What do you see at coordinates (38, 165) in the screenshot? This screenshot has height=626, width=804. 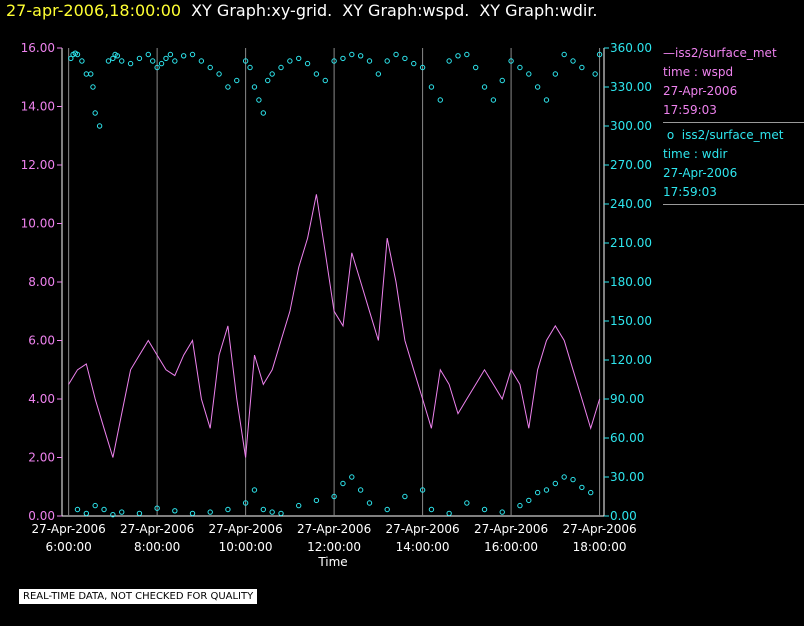 I see `y-left-tick-label: 12.00` at bounding box center [38, 165].